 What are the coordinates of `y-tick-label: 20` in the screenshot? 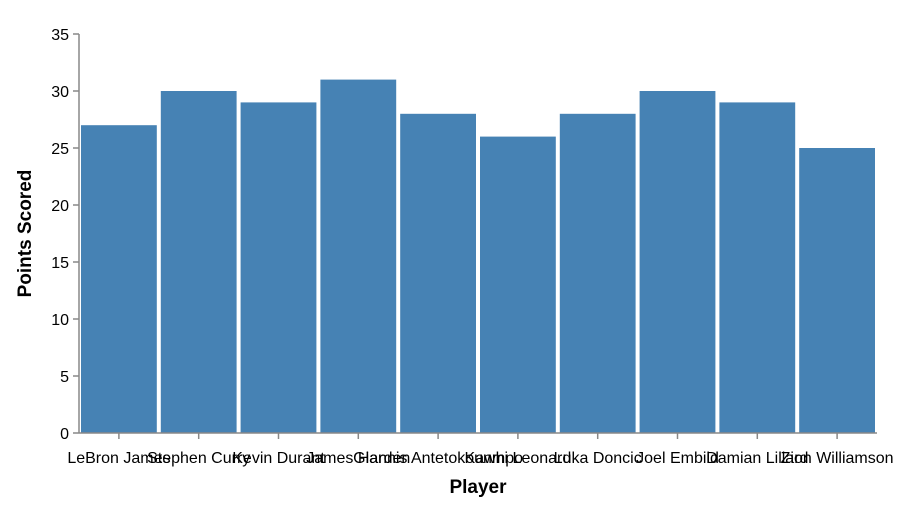 It's located at (60, 206).